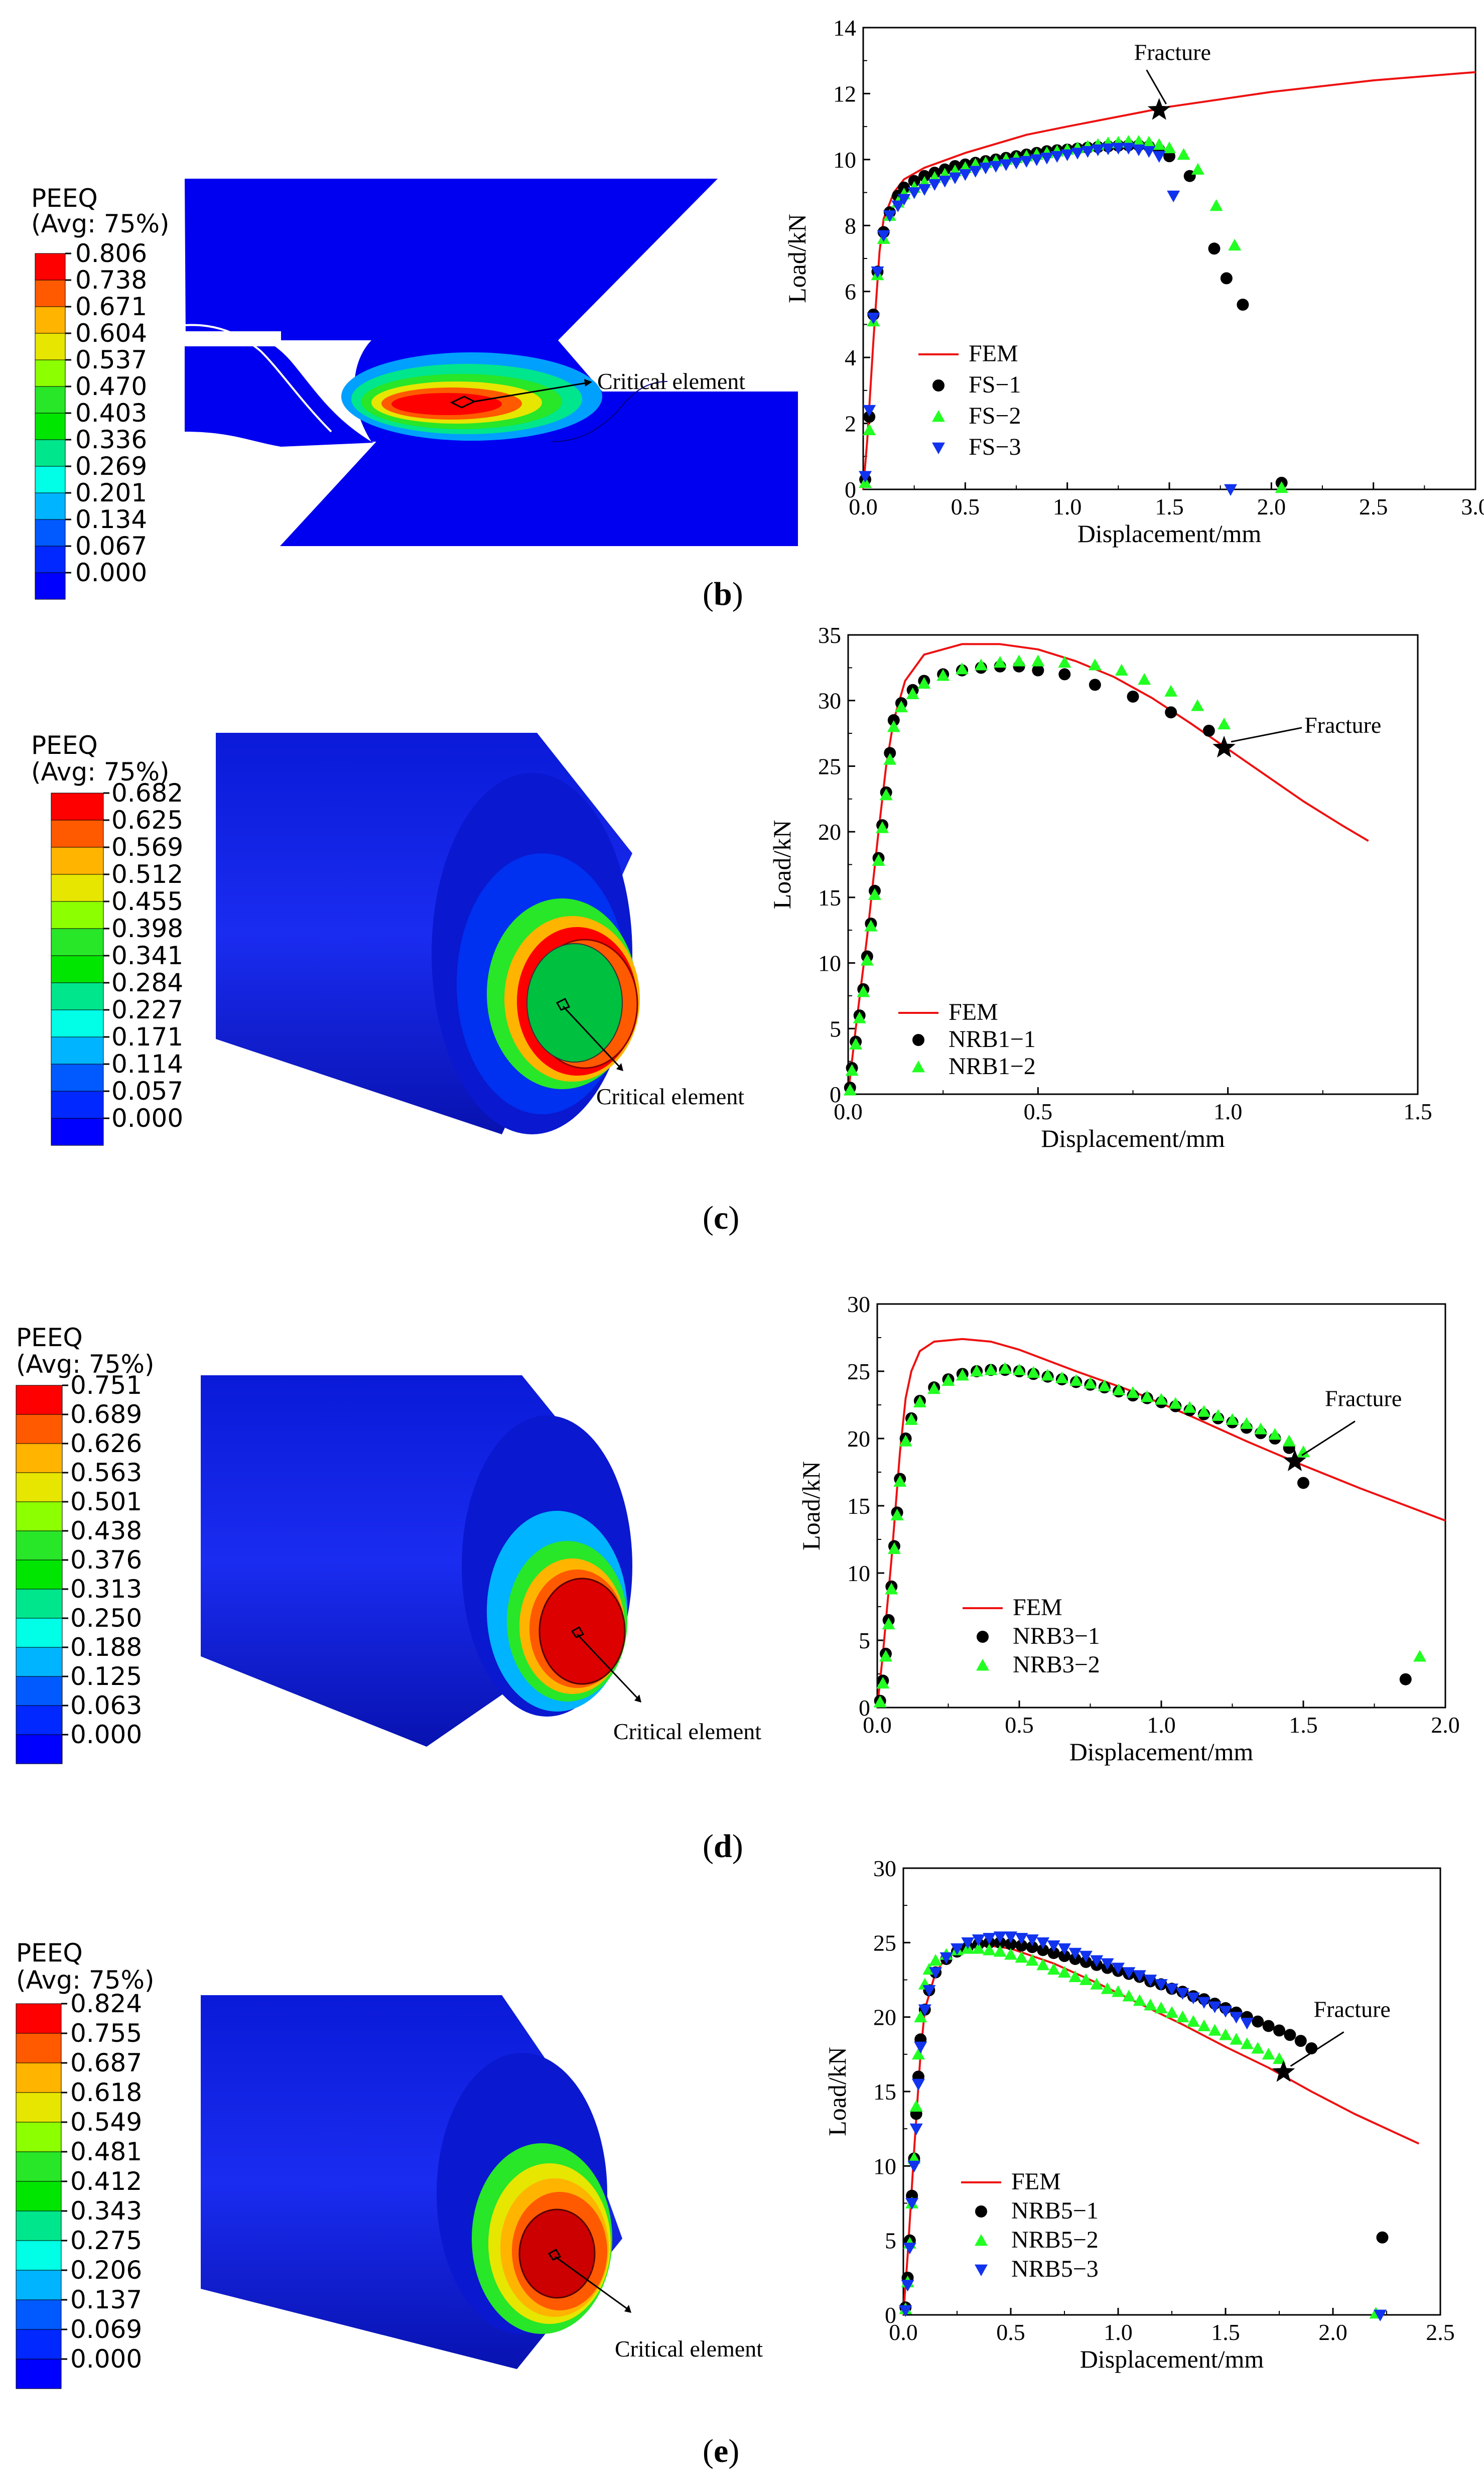 The width and height of the screenshot is (1484, 2478). Describe the element at coordinates (1056, 1664) in the screenshot. I see `chart-d-legend-label: NRB3−2` at that location.